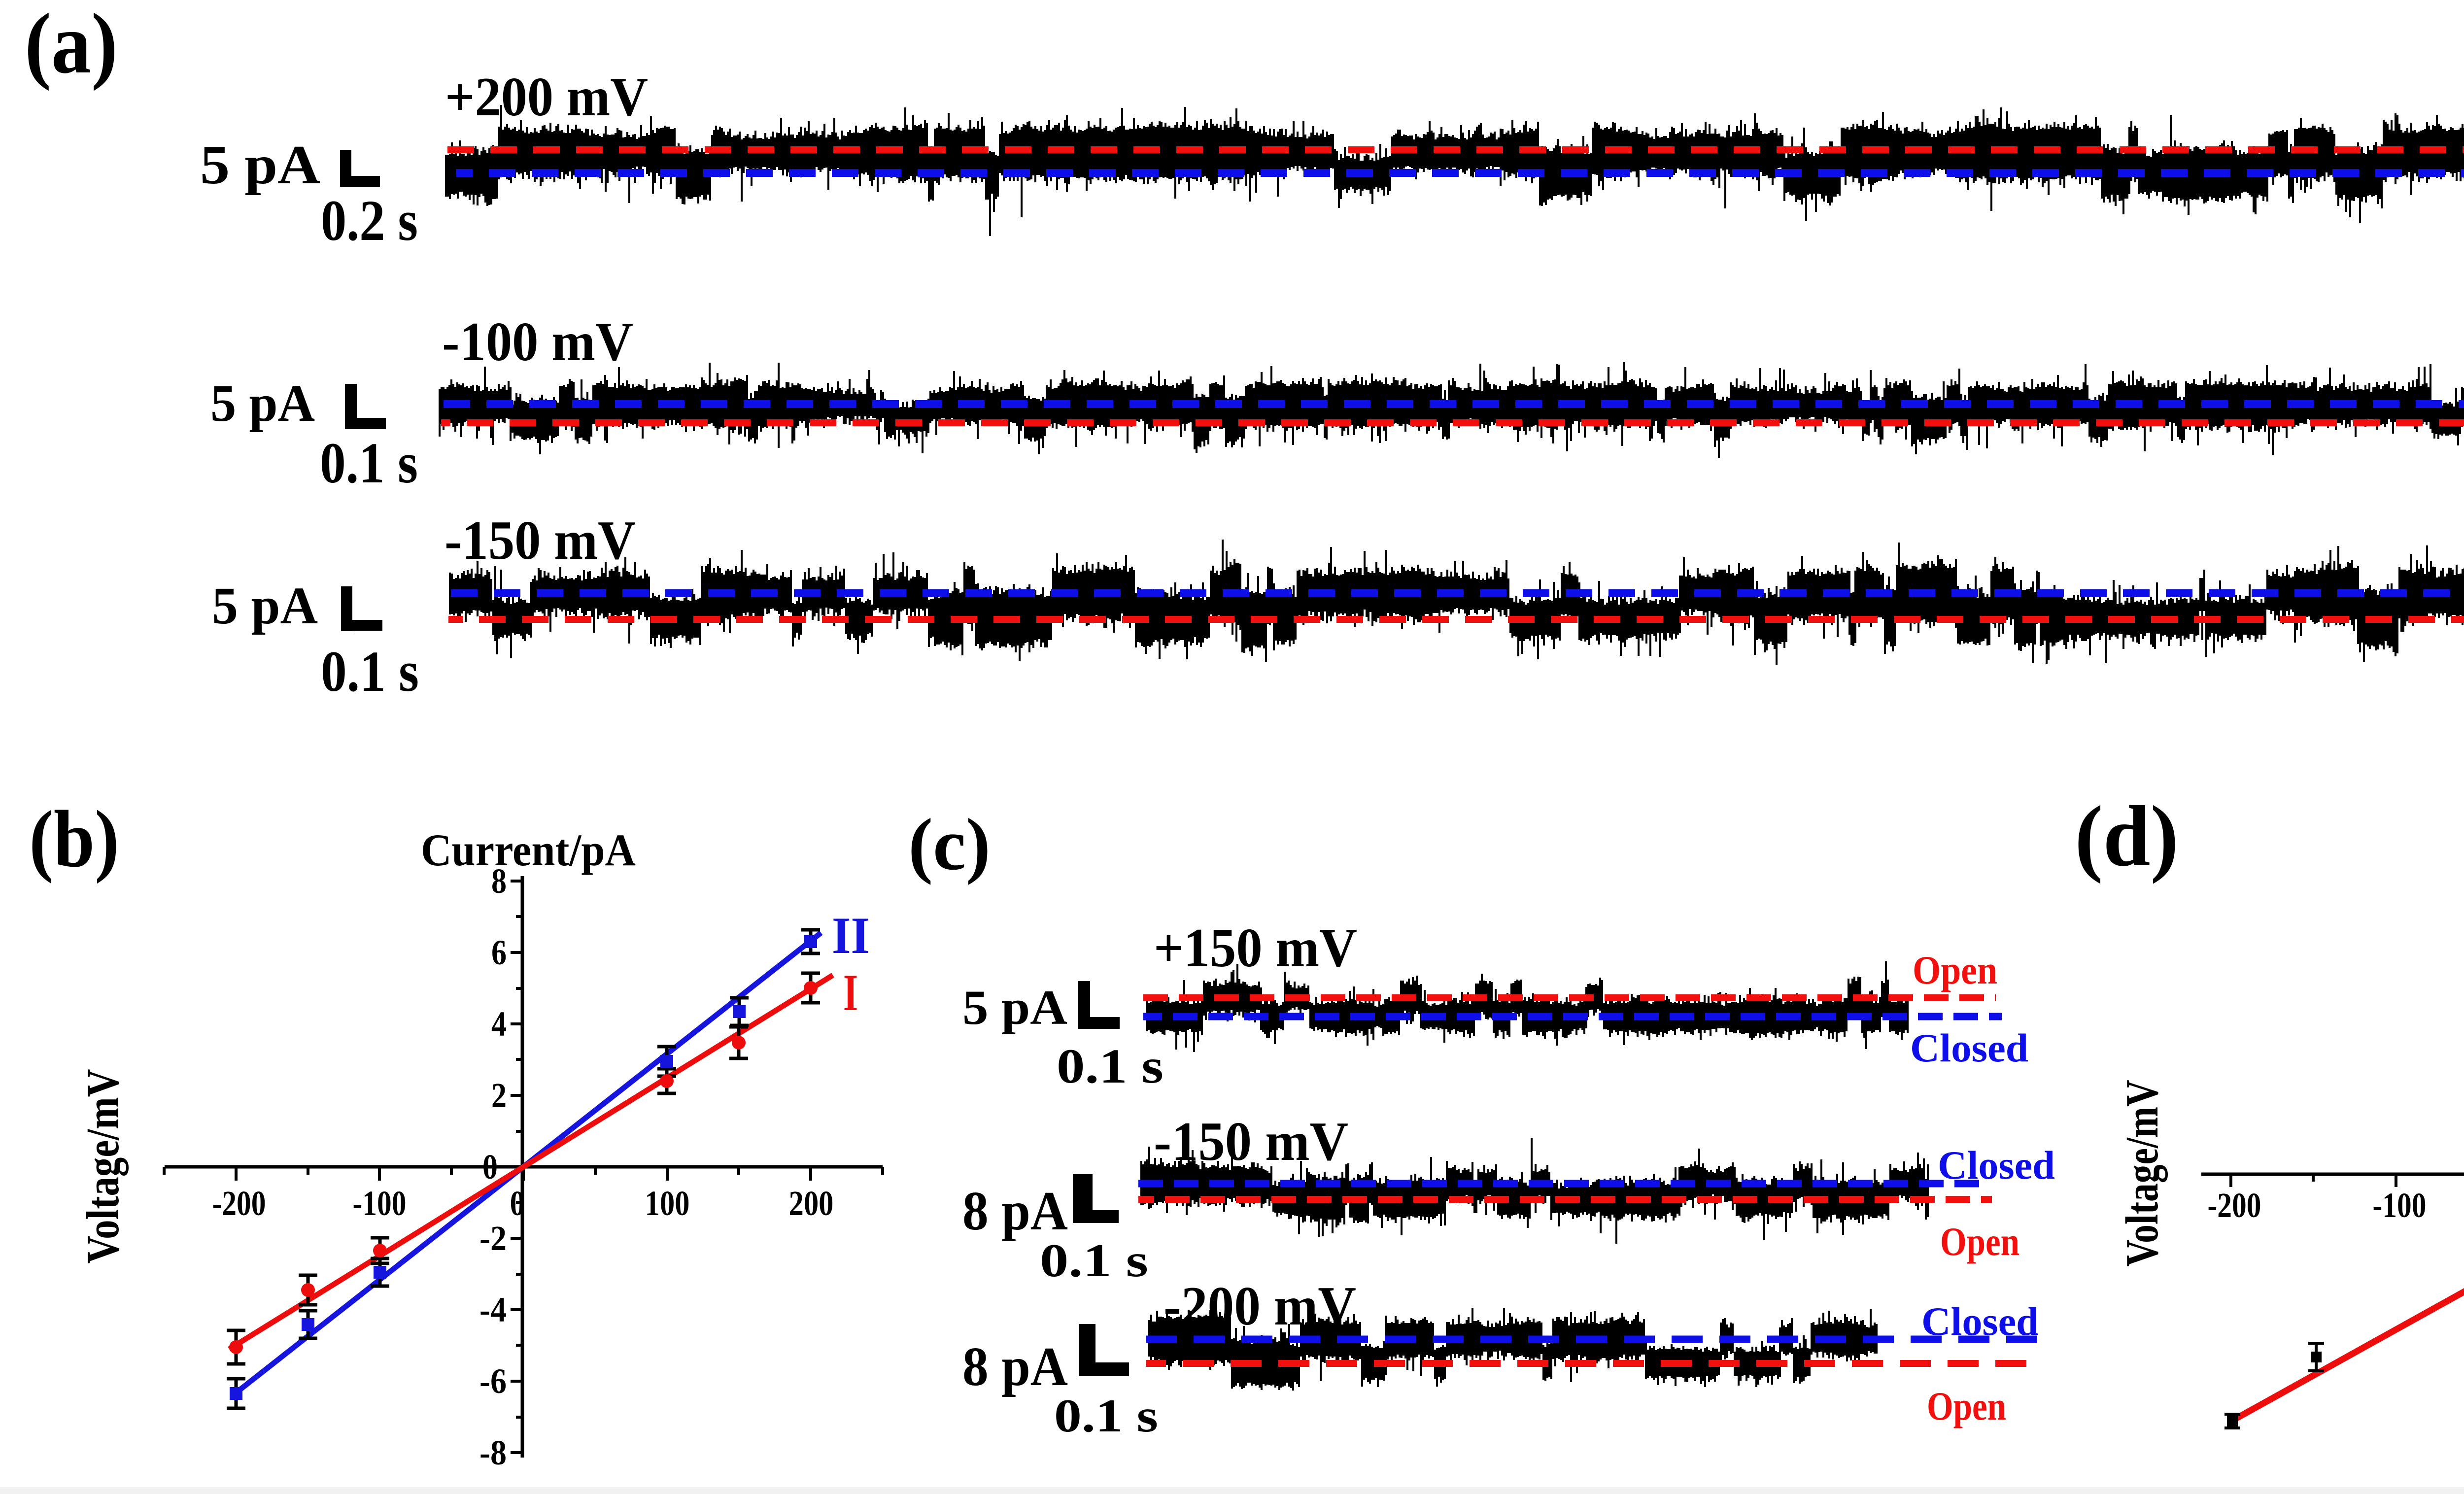 The width and height of the screenshot is (2464, 1494). I want to click on svg-text: 0.2 s, so click(369, 220).